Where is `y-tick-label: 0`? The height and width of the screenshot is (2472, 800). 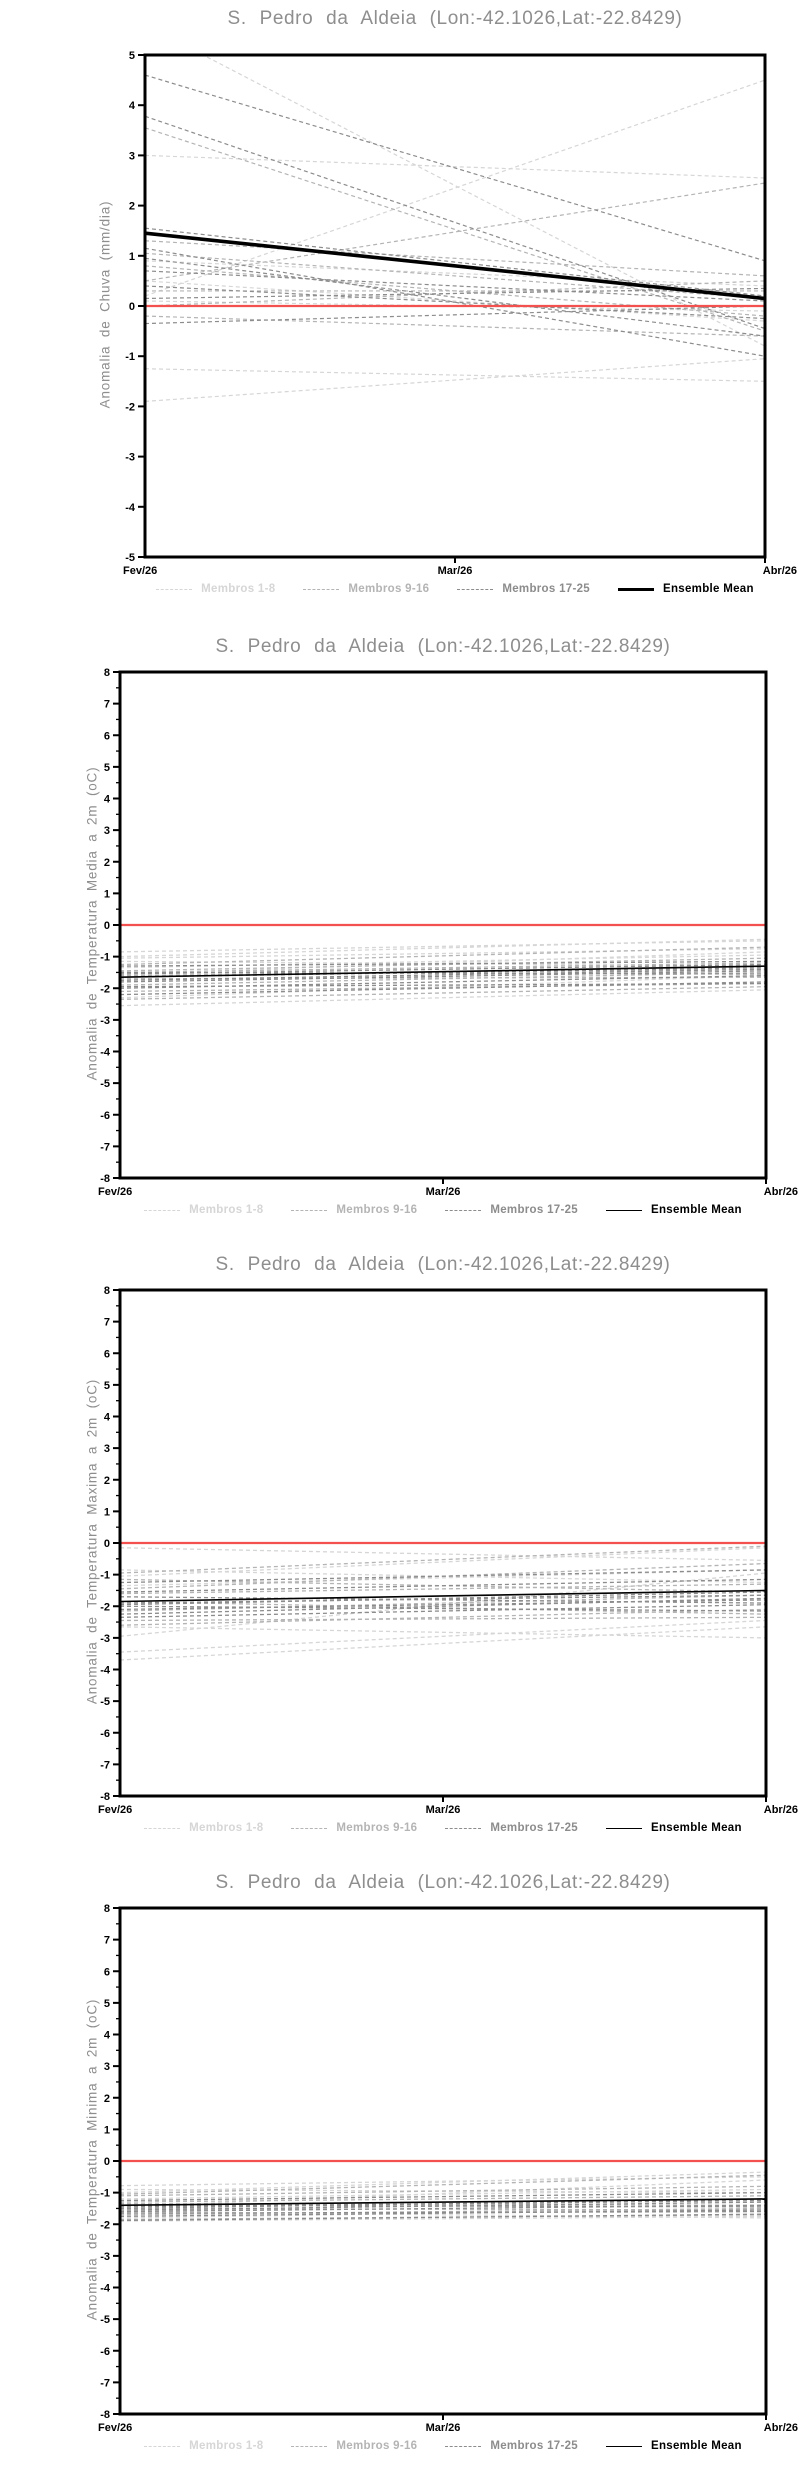
y-tick-label: 0 is located at coordinates (132, 307).